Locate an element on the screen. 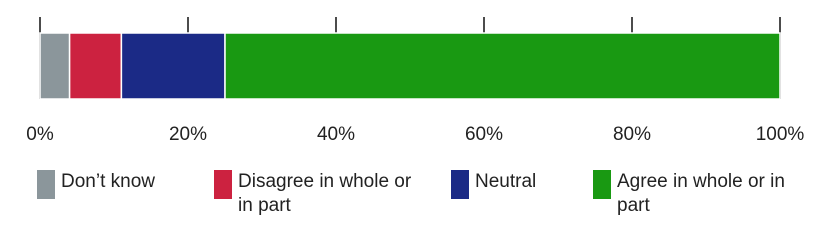 This screenshot has height=240, width=830. legend-label: Disagree in whole or in part is located at coordinates (325, 193).